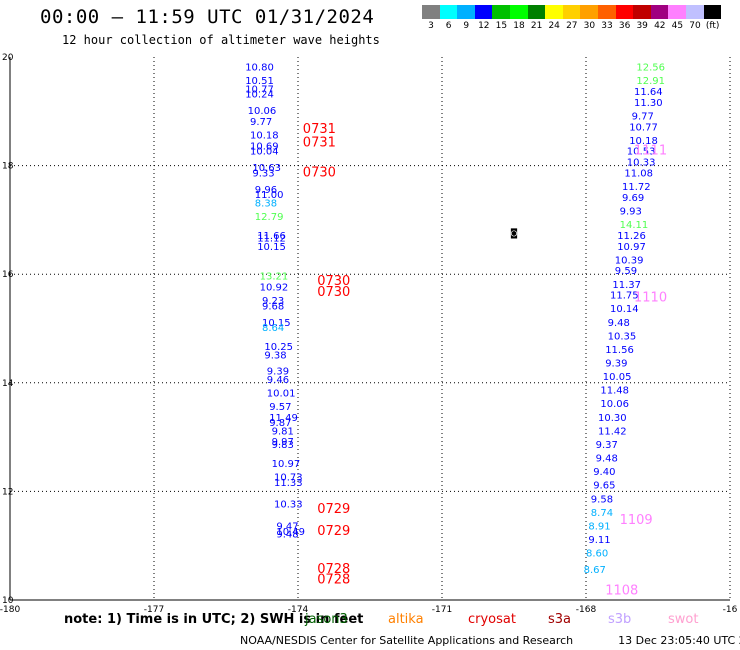 The height and width of the screenshot is (650, 740). What do you see at coordinates (8, 601) in the screenshot?
I see `y-tick-label: 10` at bounding box center [8, 601].